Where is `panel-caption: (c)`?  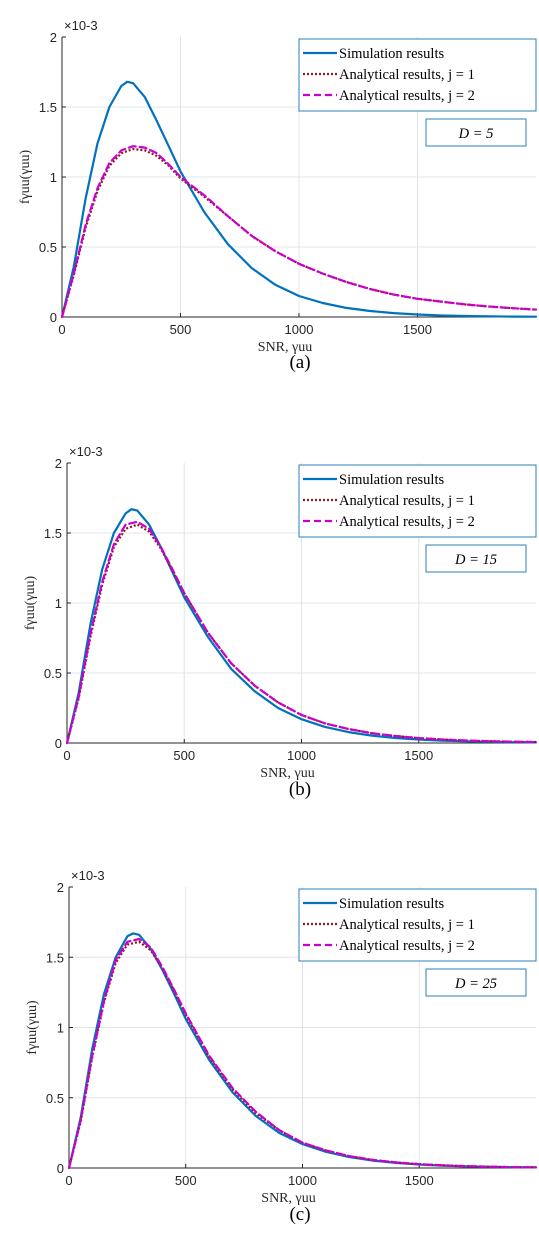
panel-caption: (c) is located at coordinates (299, 1214).